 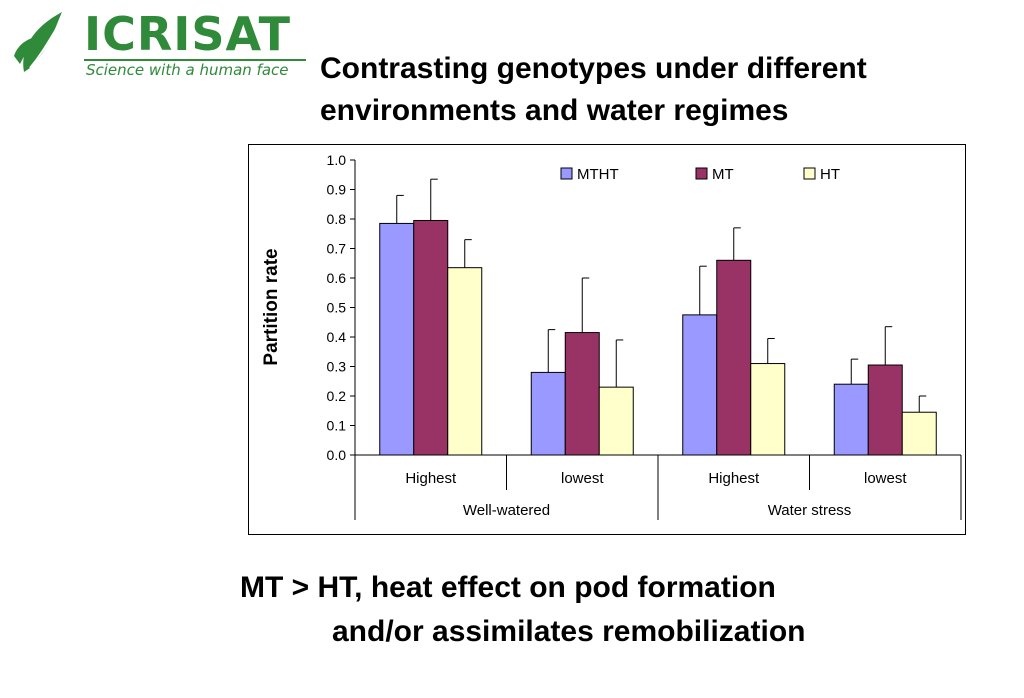 What do you see at coordinates (337, 308) in the screenshot?
I see `y-tick-label: 0.5` at bounding box center [337, 308].